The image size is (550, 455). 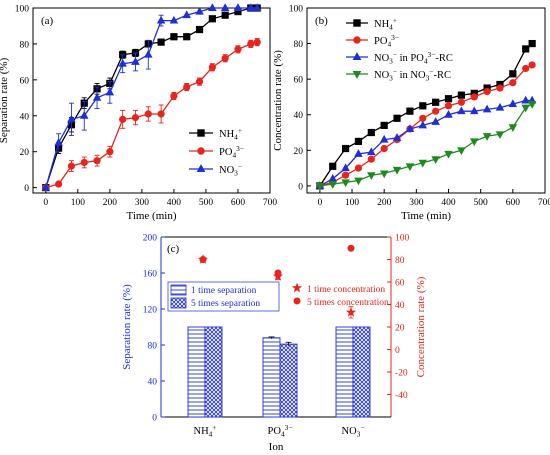 What do you see at coordinates (150, 275) in the screenshot?
I see `y-tick-label: 160` at bounding box center [150, 275].